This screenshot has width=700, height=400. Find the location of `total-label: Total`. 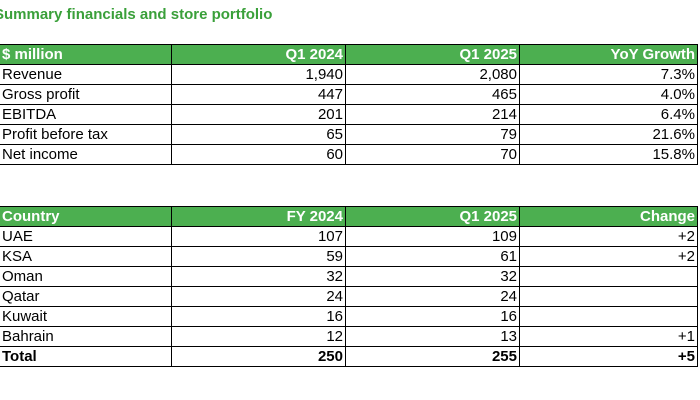

total-label: Total is located at coordinates (86, 356).